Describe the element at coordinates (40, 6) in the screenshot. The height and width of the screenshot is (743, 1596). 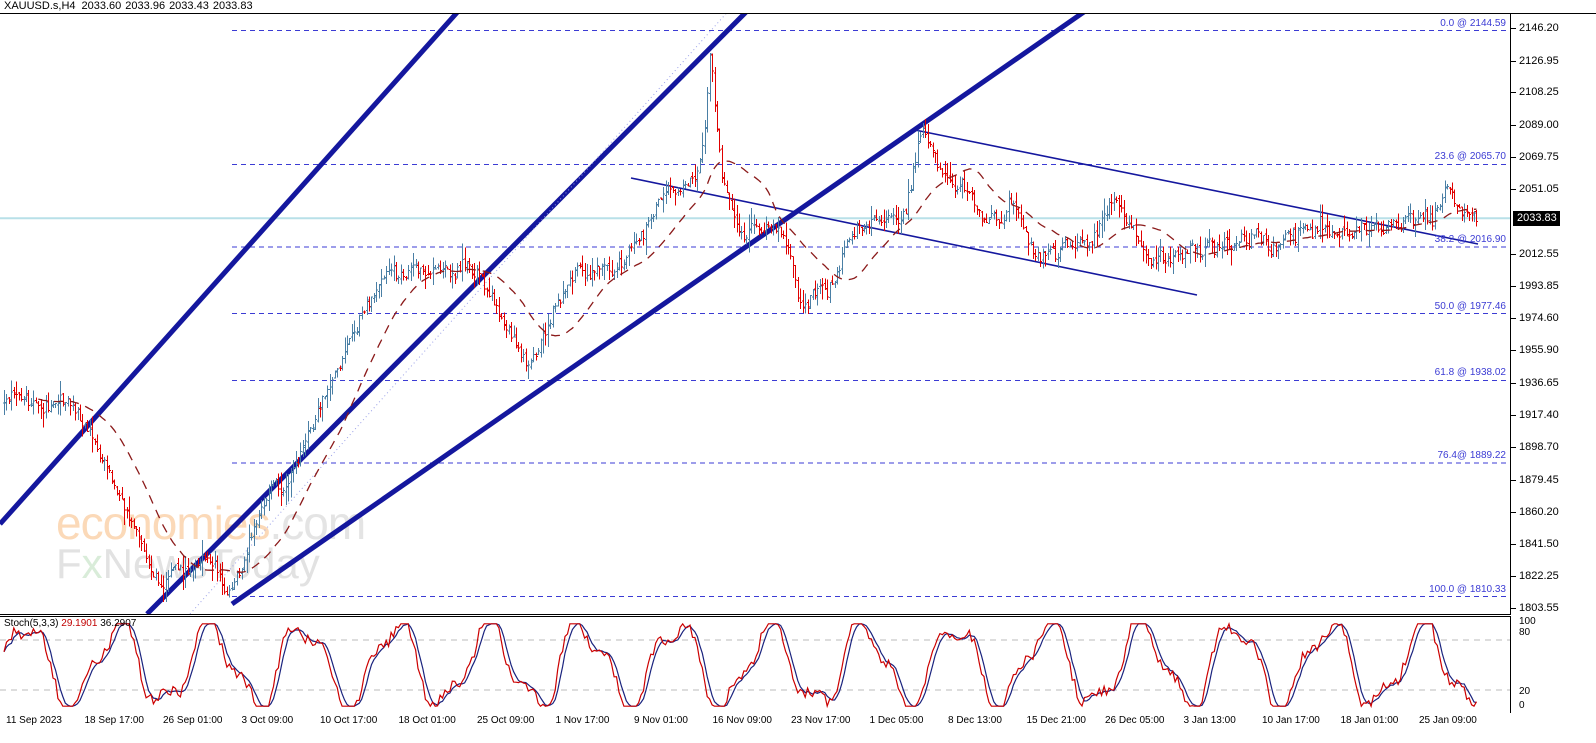
I see `symbol-name: XAUUSD.s,H4` at that location.